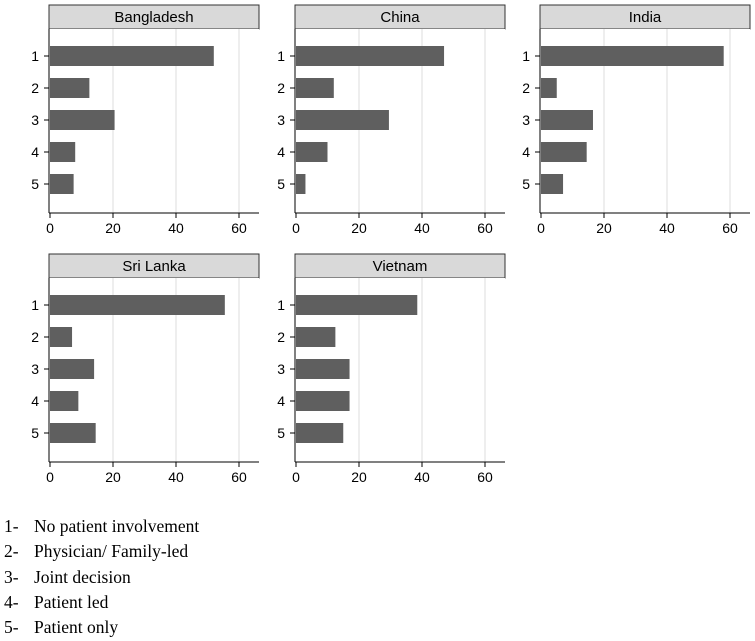 This screenshot has height=641, width=755. I want to click on panel-title: India, so click(645, 17).